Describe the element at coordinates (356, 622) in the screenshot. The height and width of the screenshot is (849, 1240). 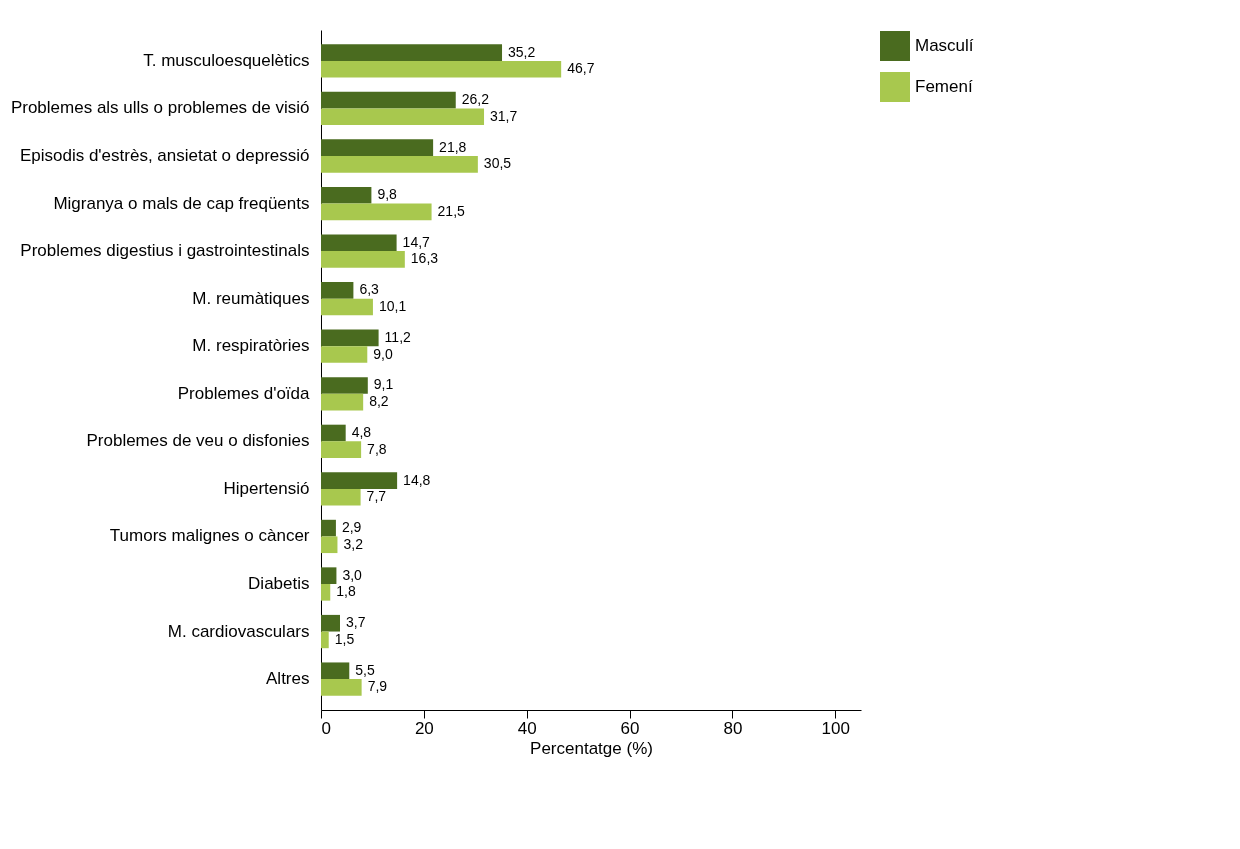
I see `data-label: 3,7` at that location.